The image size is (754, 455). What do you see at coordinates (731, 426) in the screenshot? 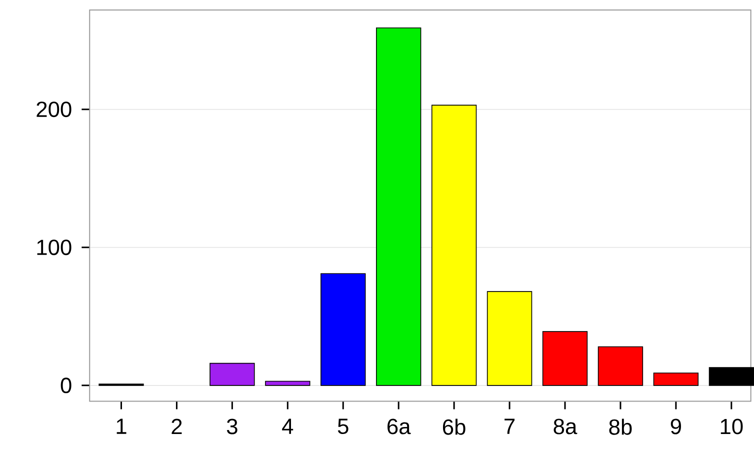
I see `x-tick-label: 10` at bounding box center [731, 426].